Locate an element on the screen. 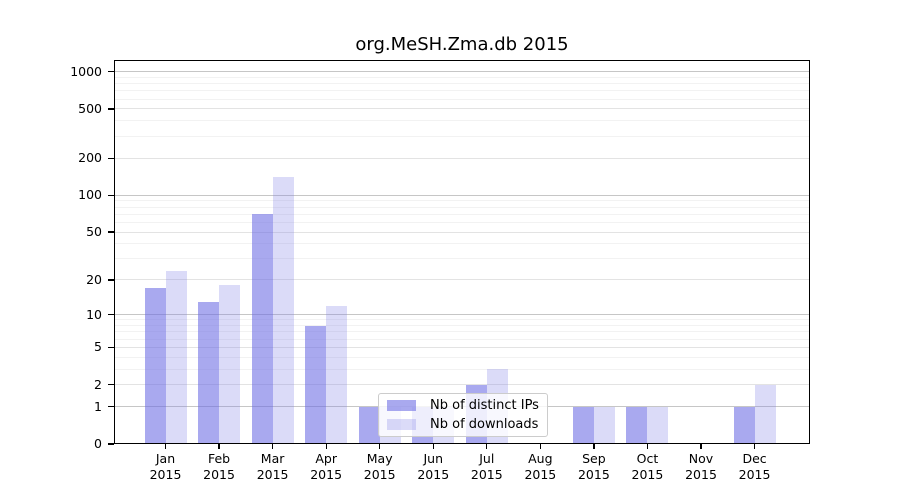 This screenshot has width=900, height=500. y-tick-label-200: 200 is located at coordinates (90, 158).